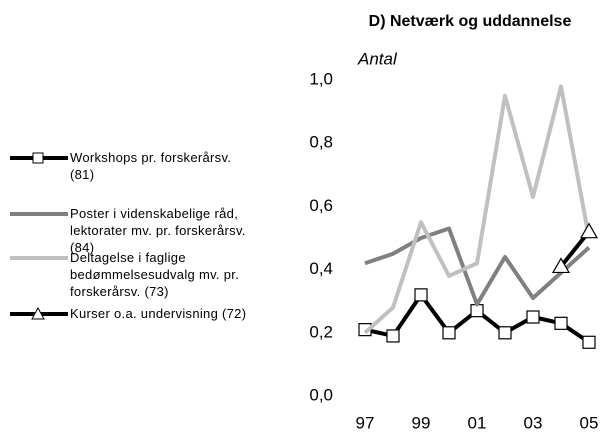  Describe the element at coordinates (477, 422) in the screenshot. I see `x-tick-label: 01` at that location.